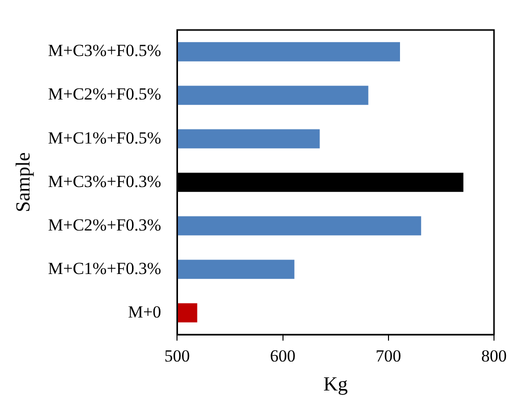 The image size is (514, 403). I want to click on y-tick-label: M+C1%+F0.5%, so click(105, 138).